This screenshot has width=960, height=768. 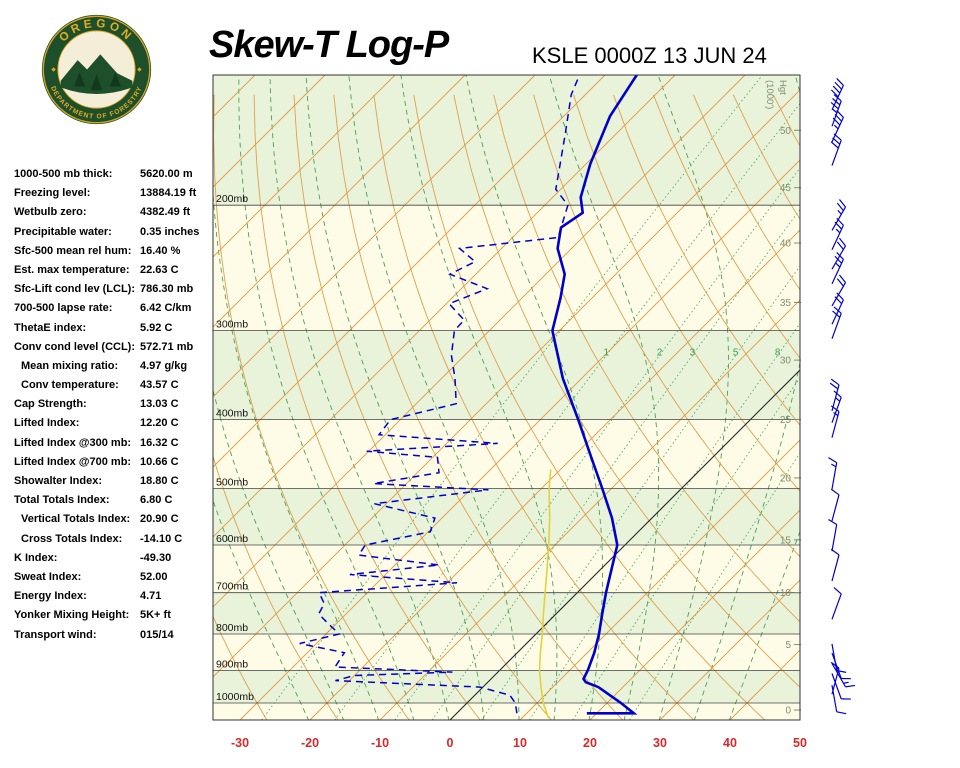 What do you see at coordinates (50, 596) in the screenshot?
I see `stat-label: Energy Index:` at bounding box center [50, 596].